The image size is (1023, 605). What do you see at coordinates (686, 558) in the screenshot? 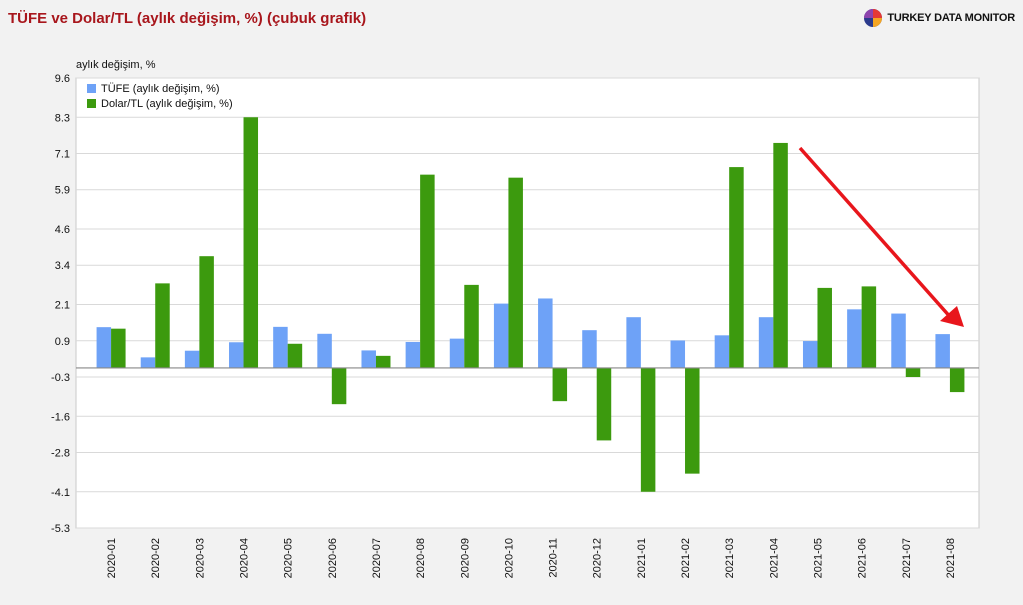
I see `x-tick-label: 2021-02` at bounding box center [686, 558].